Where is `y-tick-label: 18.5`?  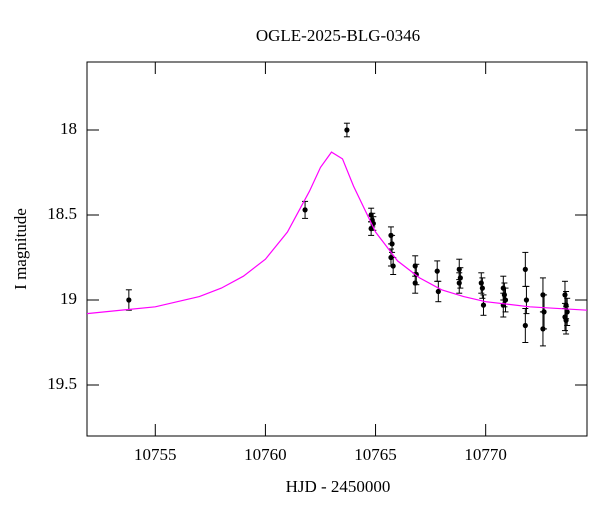
y-tick-label: 18.5 is located at coordinates (62, 213).